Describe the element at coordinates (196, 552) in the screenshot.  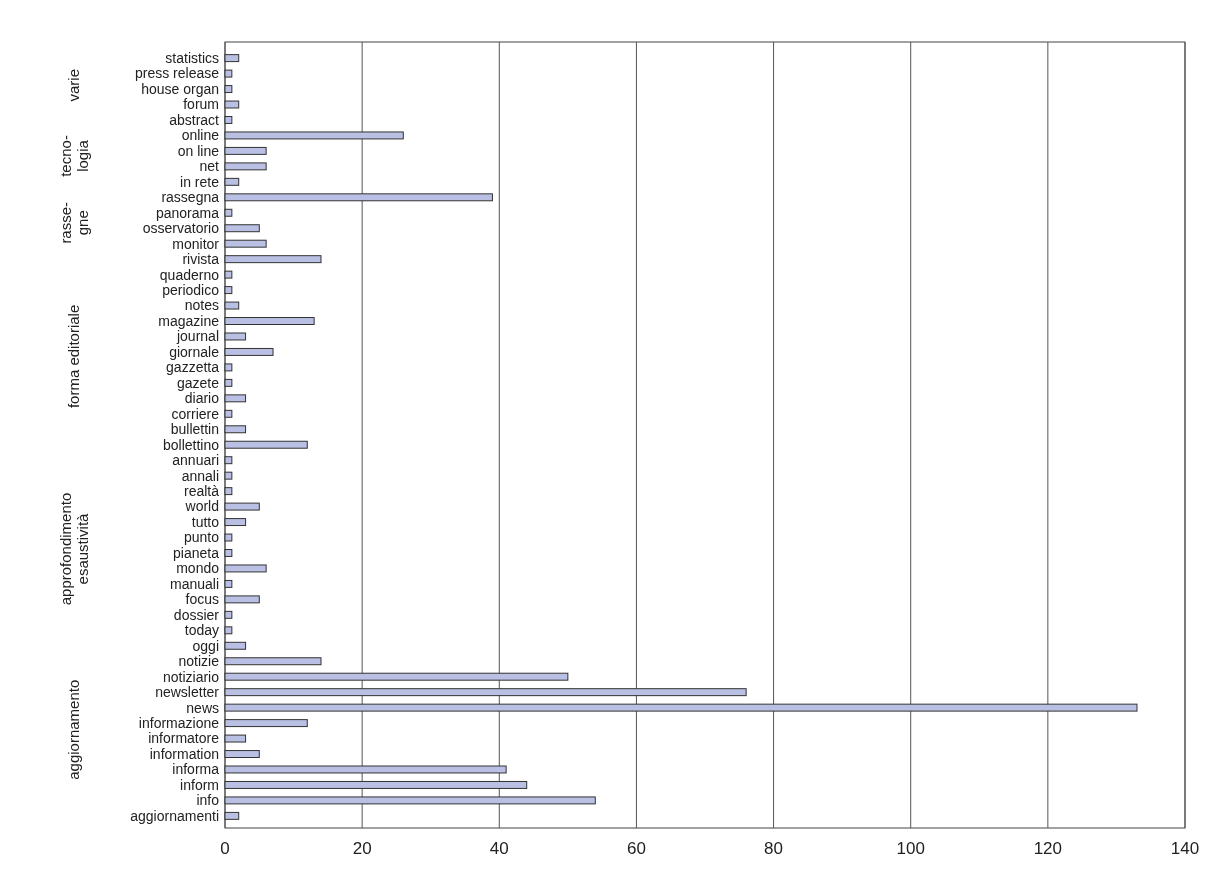
I see `y-tick-label: pianeta` at that location.